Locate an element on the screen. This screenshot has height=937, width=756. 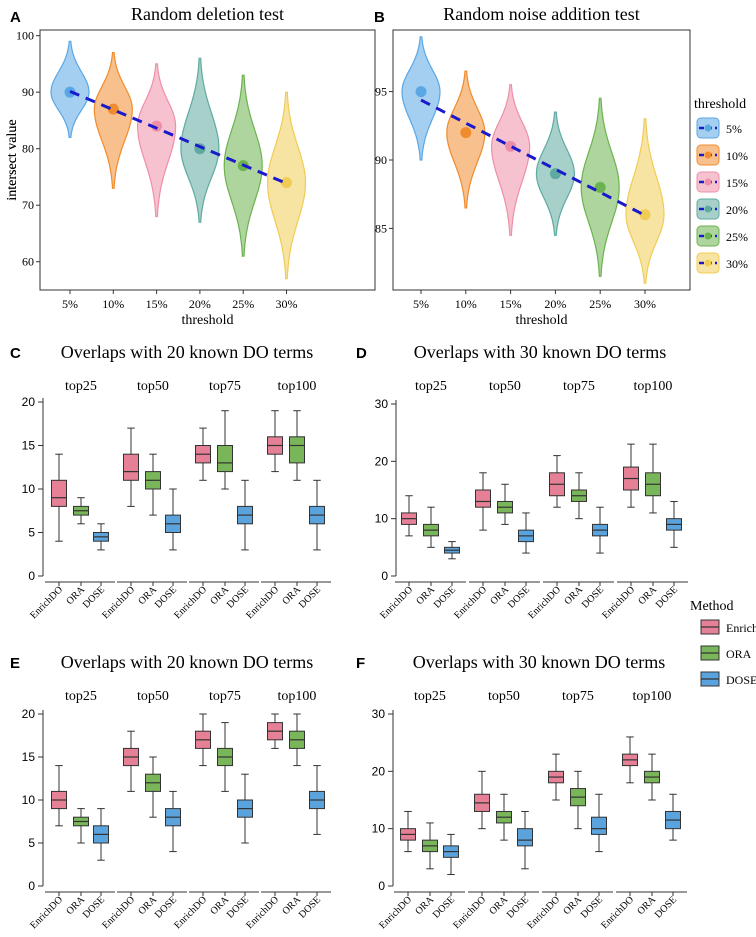
x-tick-label-D-top25-EnrichDO: EnrichDO is located at coordinates (396, 602).